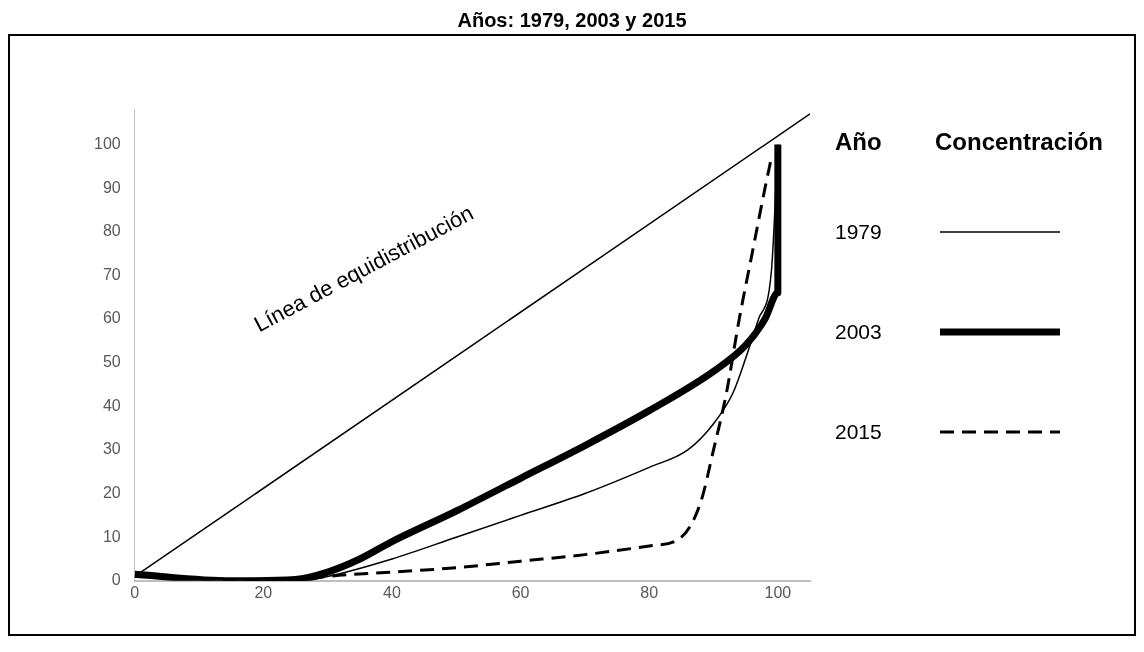 This screenshot has width=1144, height=652. Describe the element at coordinates (263, 592) in the screenshot. I see `x-tick-label: 20` at that location.